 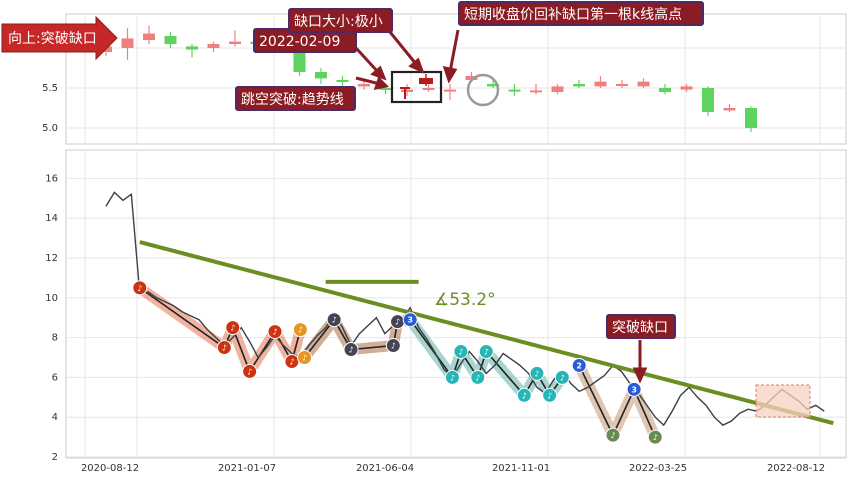 I want to click on callout-trend-break-text: 跳空突破:趋势线, so click(x=292, y=100).